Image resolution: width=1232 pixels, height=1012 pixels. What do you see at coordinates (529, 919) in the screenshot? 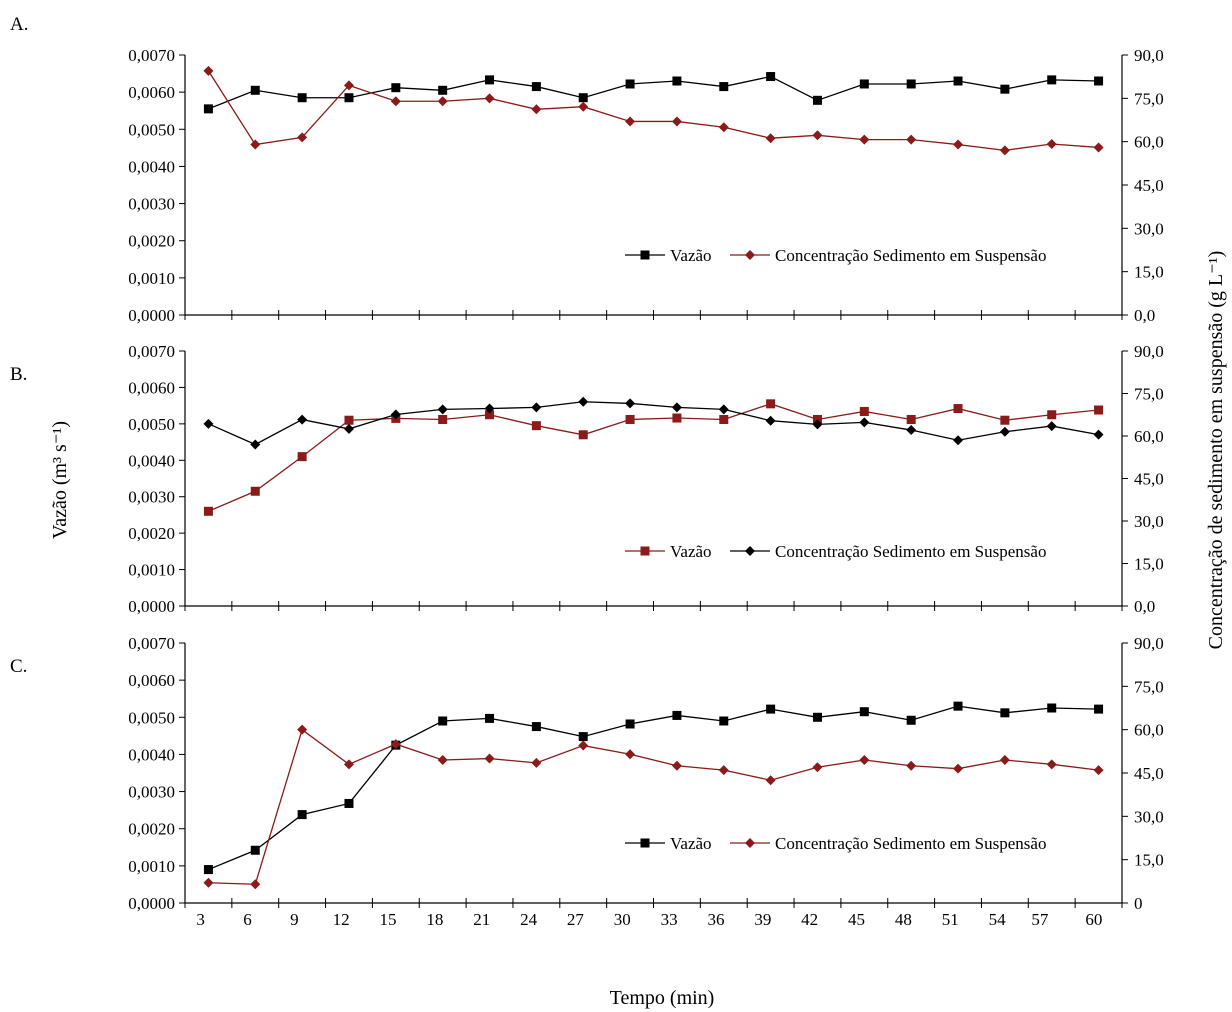
I see `x-tick-label: 24` at bounding box center [529, 919].